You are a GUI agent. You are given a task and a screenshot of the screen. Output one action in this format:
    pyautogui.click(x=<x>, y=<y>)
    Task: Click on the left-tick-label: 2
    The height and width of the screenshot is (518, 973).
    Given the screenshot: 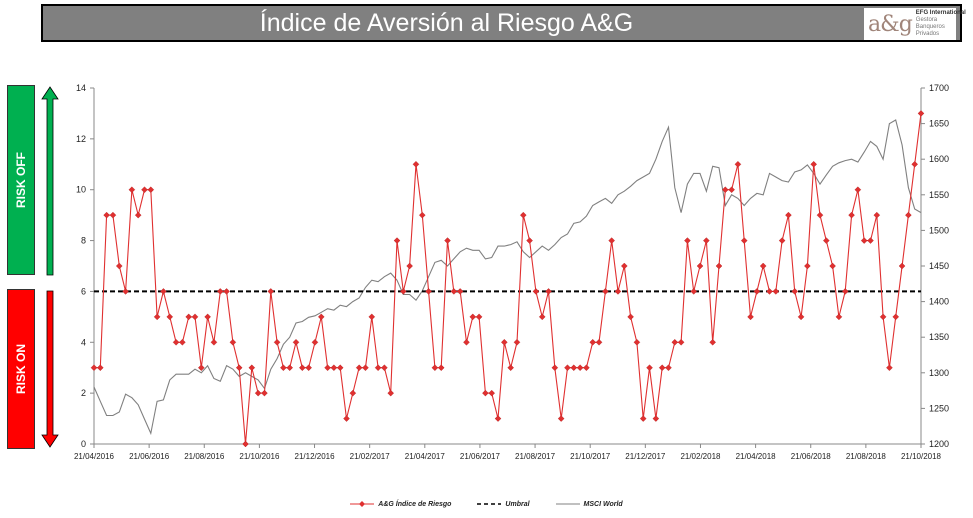 What is the action you would take?
    pyautogui.click(x=83, y=393)
    